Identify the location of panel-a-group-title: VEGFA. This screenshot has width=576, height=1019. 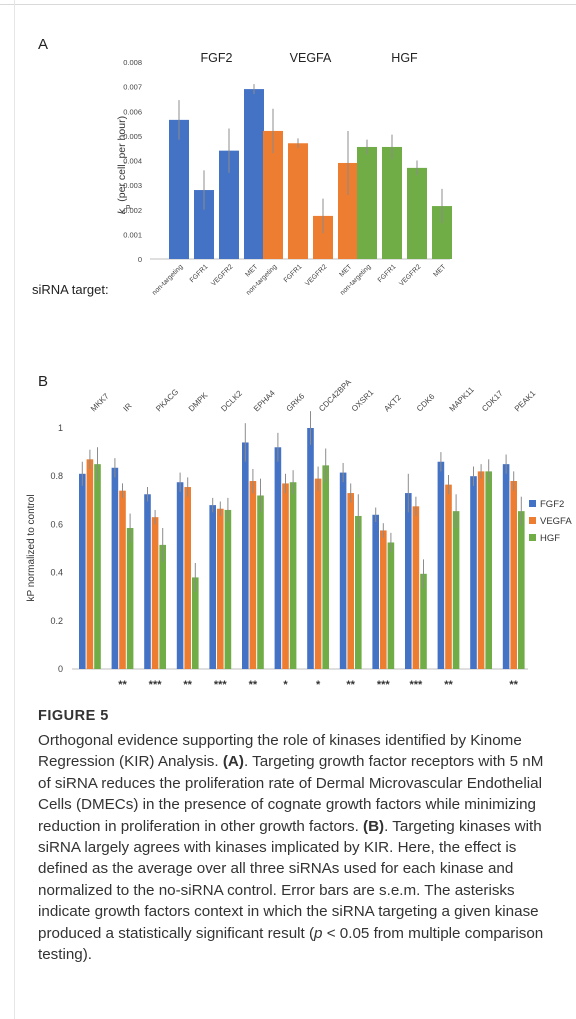
(311, 58).